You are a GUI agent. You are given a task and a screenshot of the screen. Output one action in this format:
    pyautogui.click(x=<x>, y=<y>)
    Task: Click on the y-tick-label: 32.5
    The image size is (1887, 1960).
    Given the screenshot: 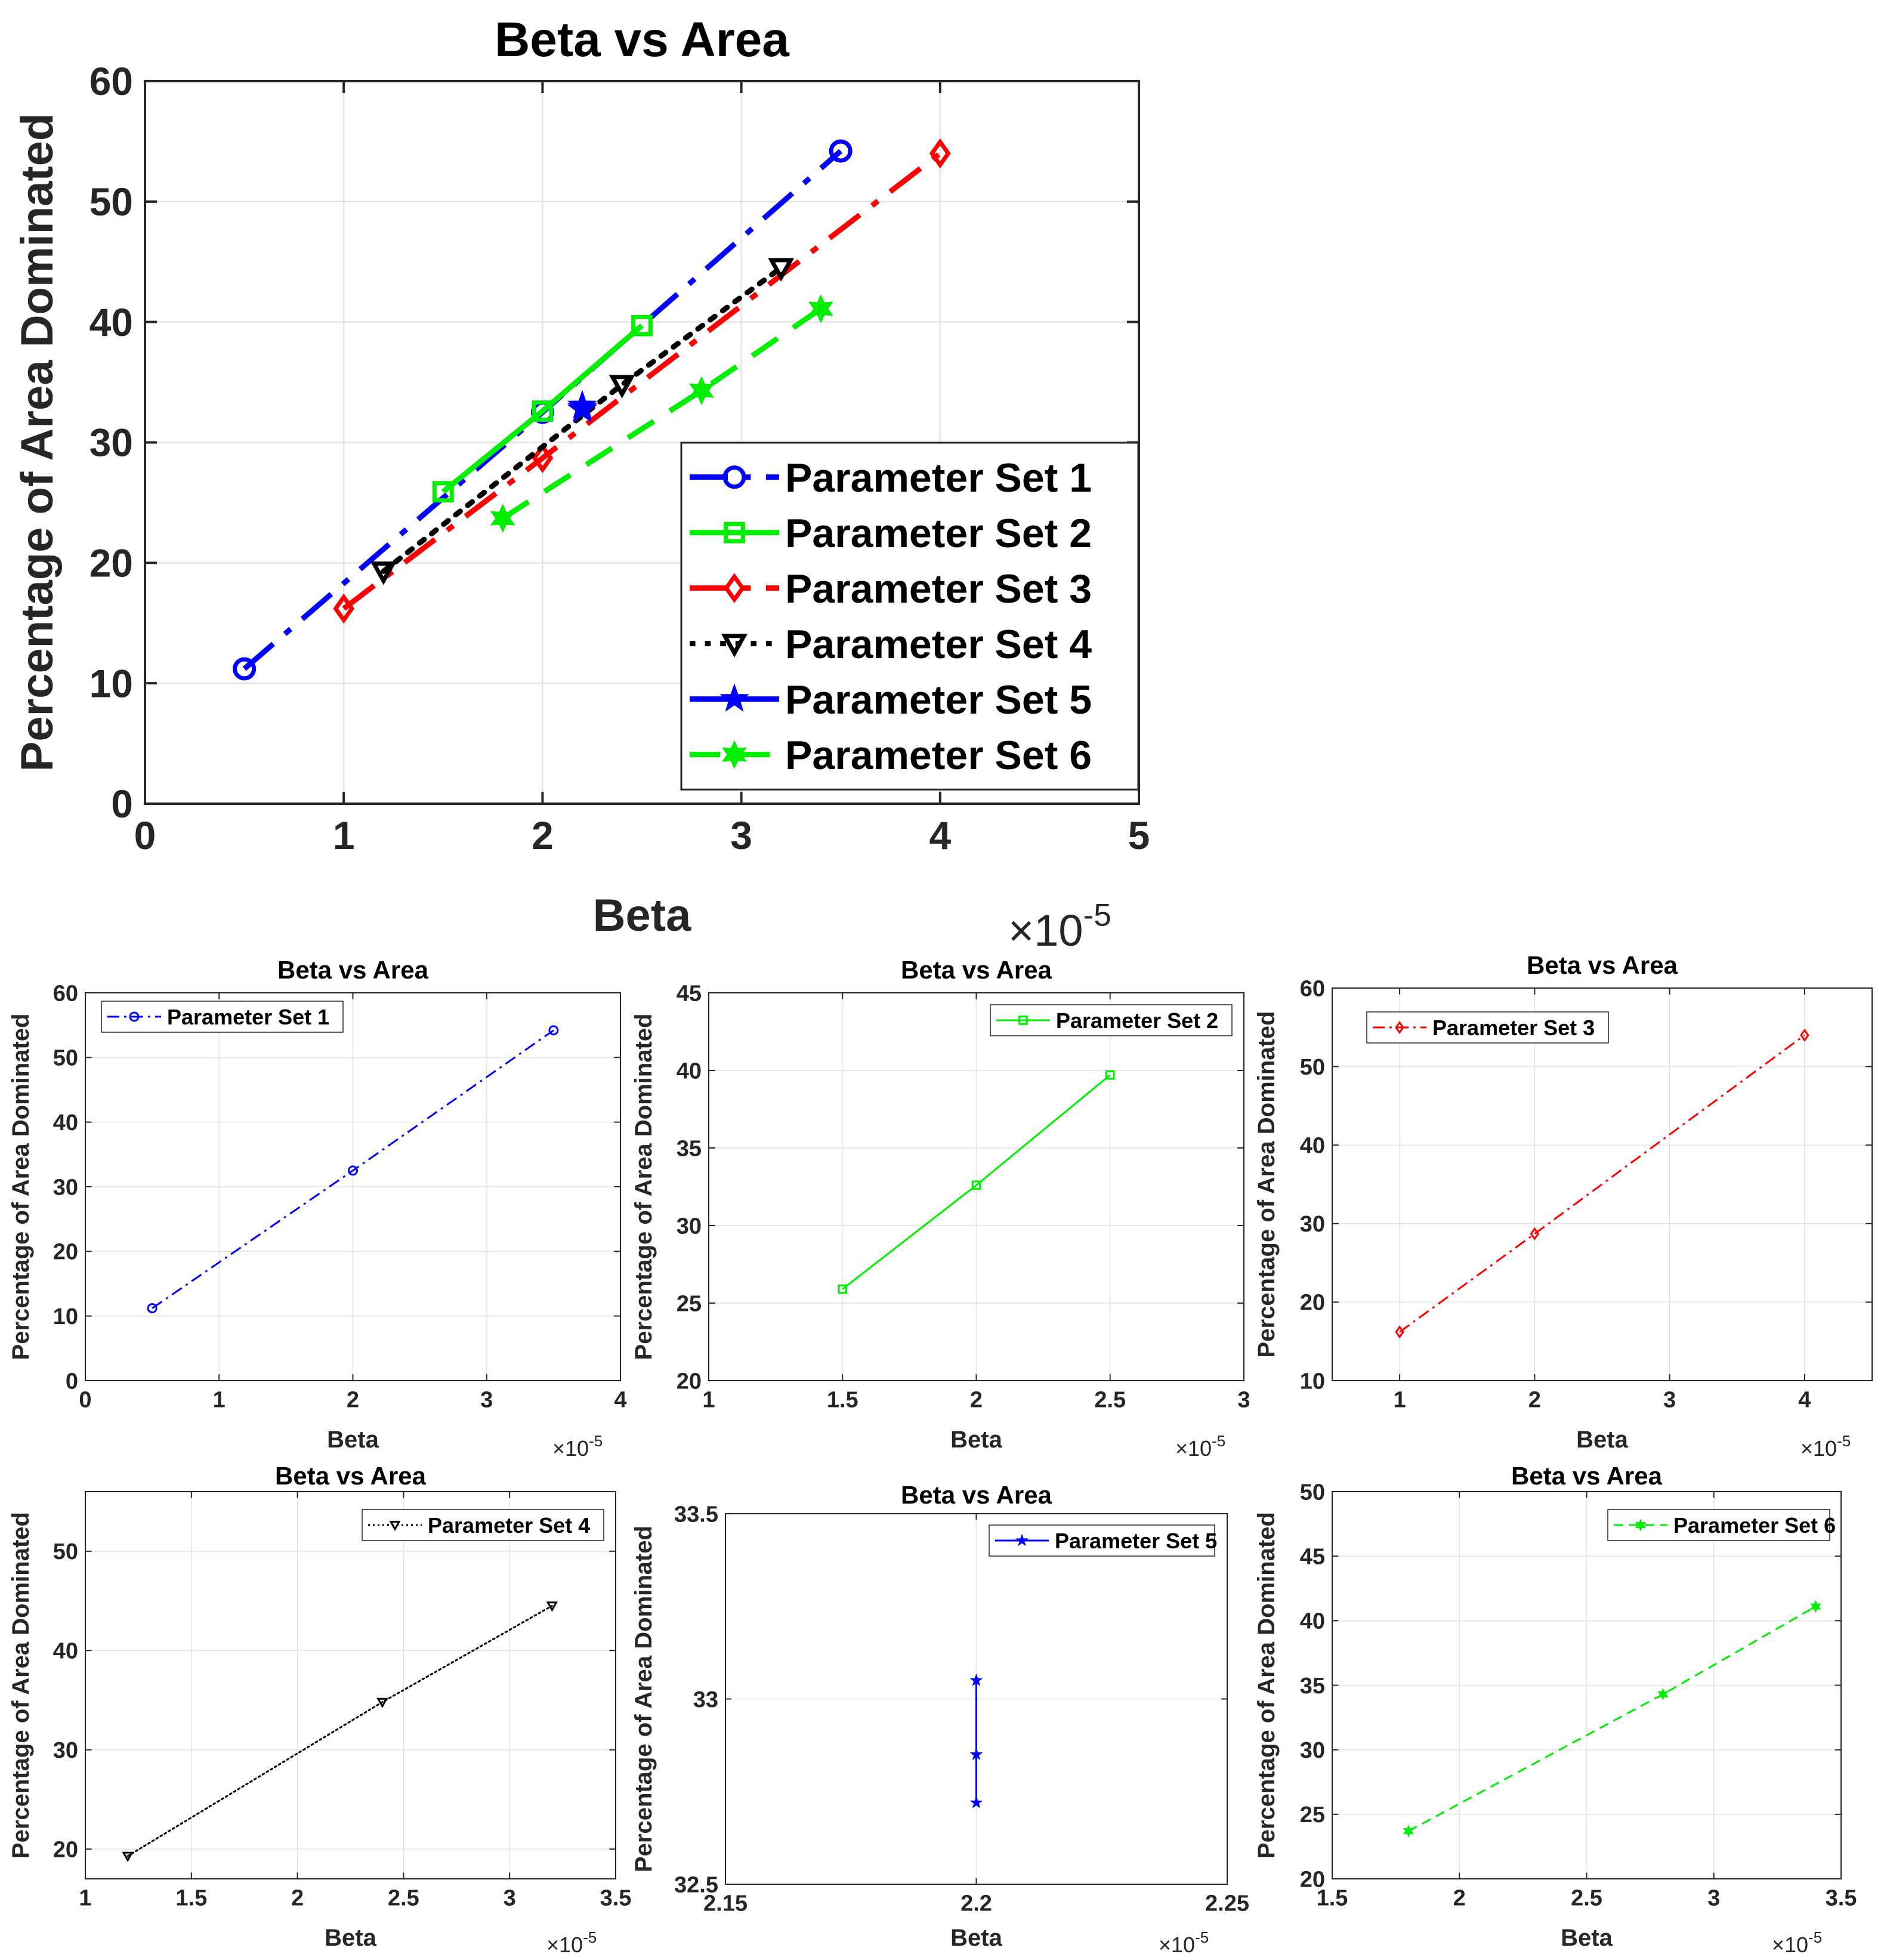 What is the action you would take?
    pyautogui.click(x=696, y=1884)
    